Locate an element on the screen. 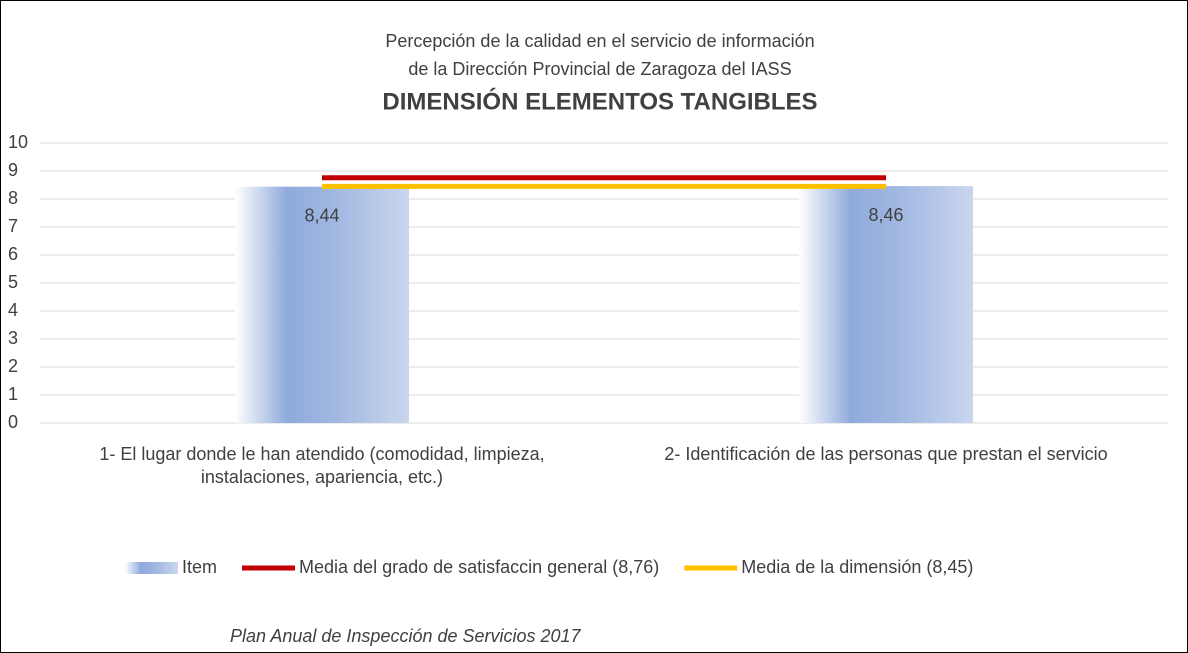 Image resolution: width=1188 pixels, height=653 pixels. y-tick-label: 6 is located at coordinates (13, 254).